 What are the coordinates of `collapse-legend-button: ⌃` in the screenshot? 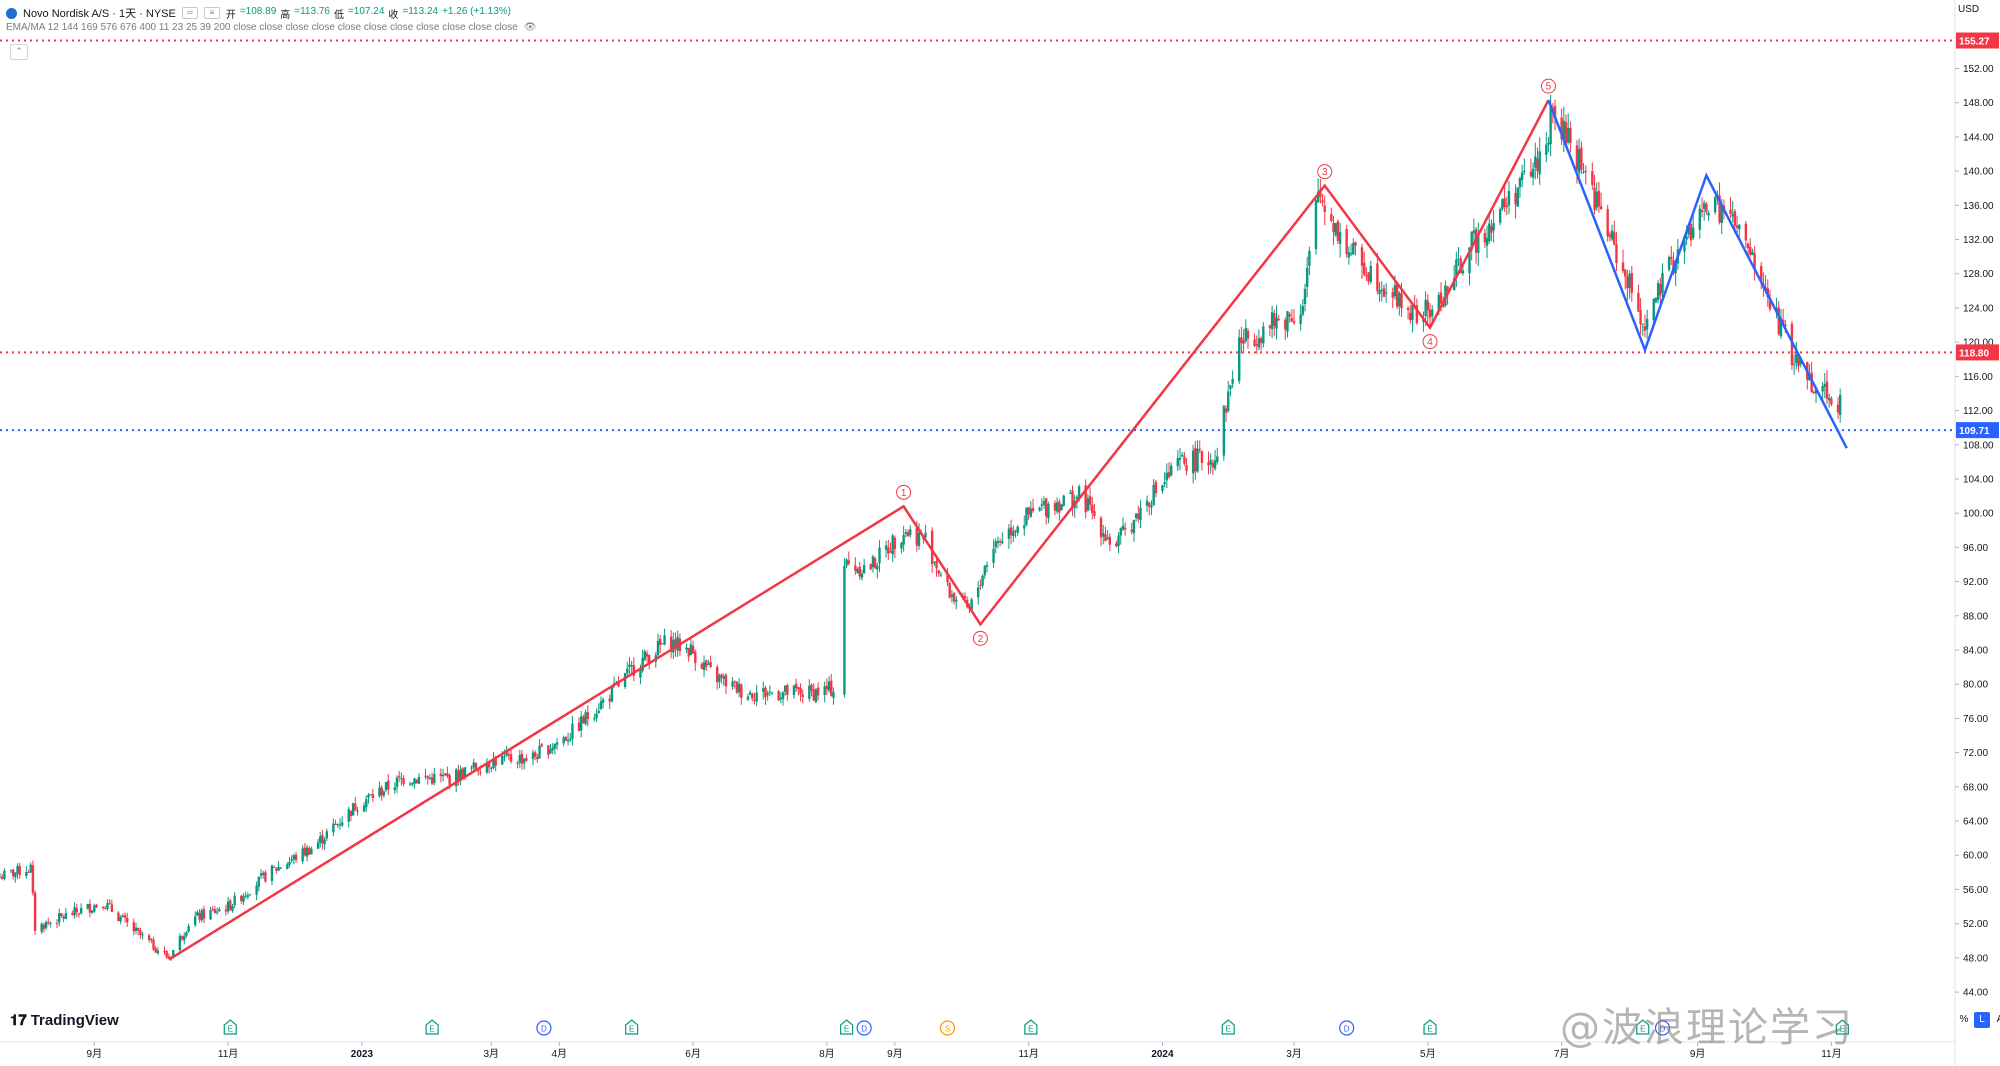 It's located at (19, 52).